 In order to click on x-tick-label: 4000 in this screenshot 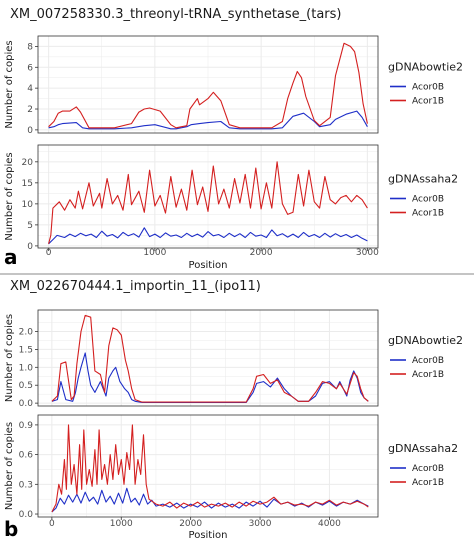, I will do `click(329, 524)`.